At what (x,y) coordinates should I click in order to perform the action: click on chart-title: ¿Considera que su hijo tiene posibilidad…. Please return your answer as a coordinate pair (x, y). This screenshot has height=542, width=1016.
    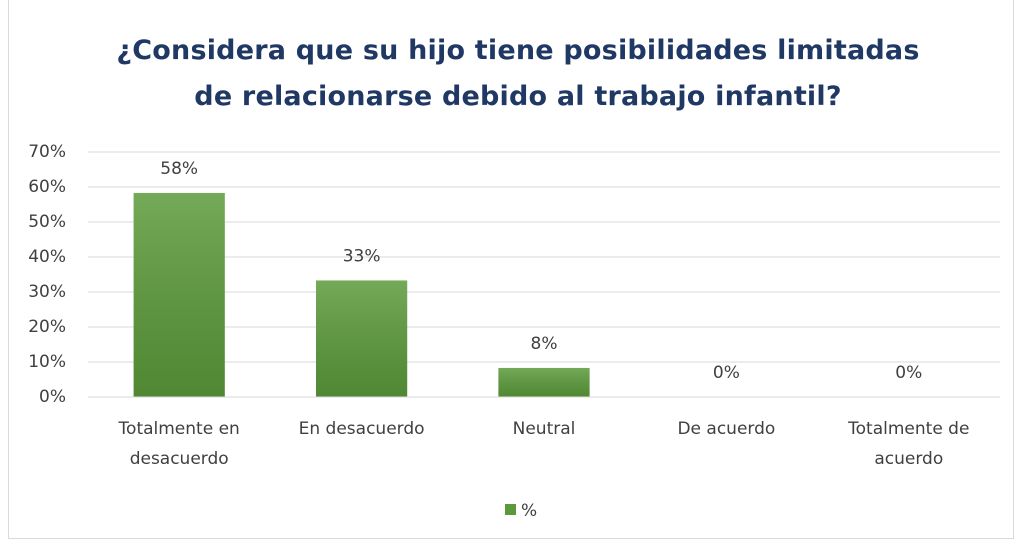
    Looking at the image, I should click on (518, 73).